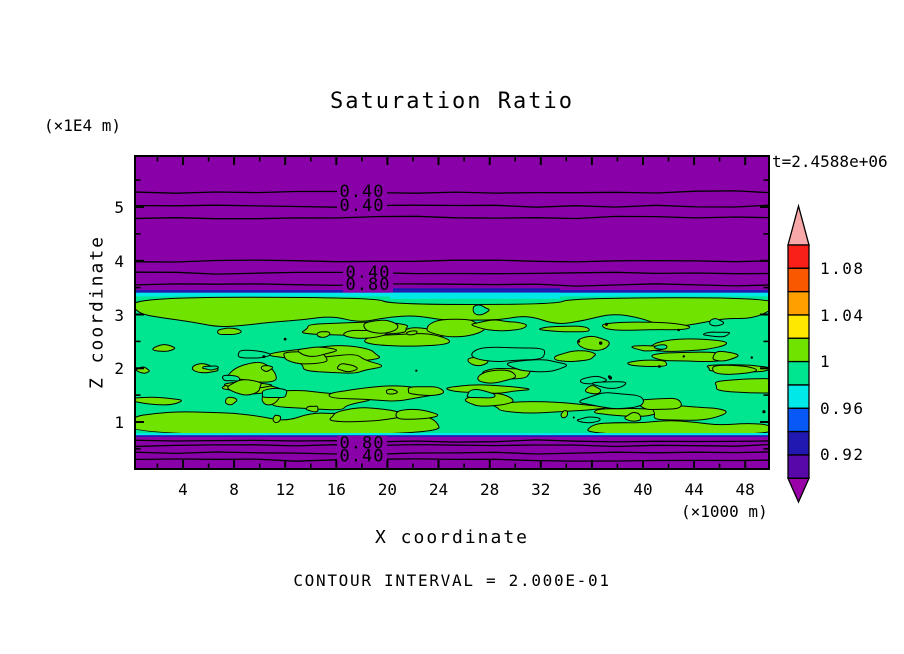 The image size is (904, 654). I want to click on x-tick-label: 44, so click(694, 489).